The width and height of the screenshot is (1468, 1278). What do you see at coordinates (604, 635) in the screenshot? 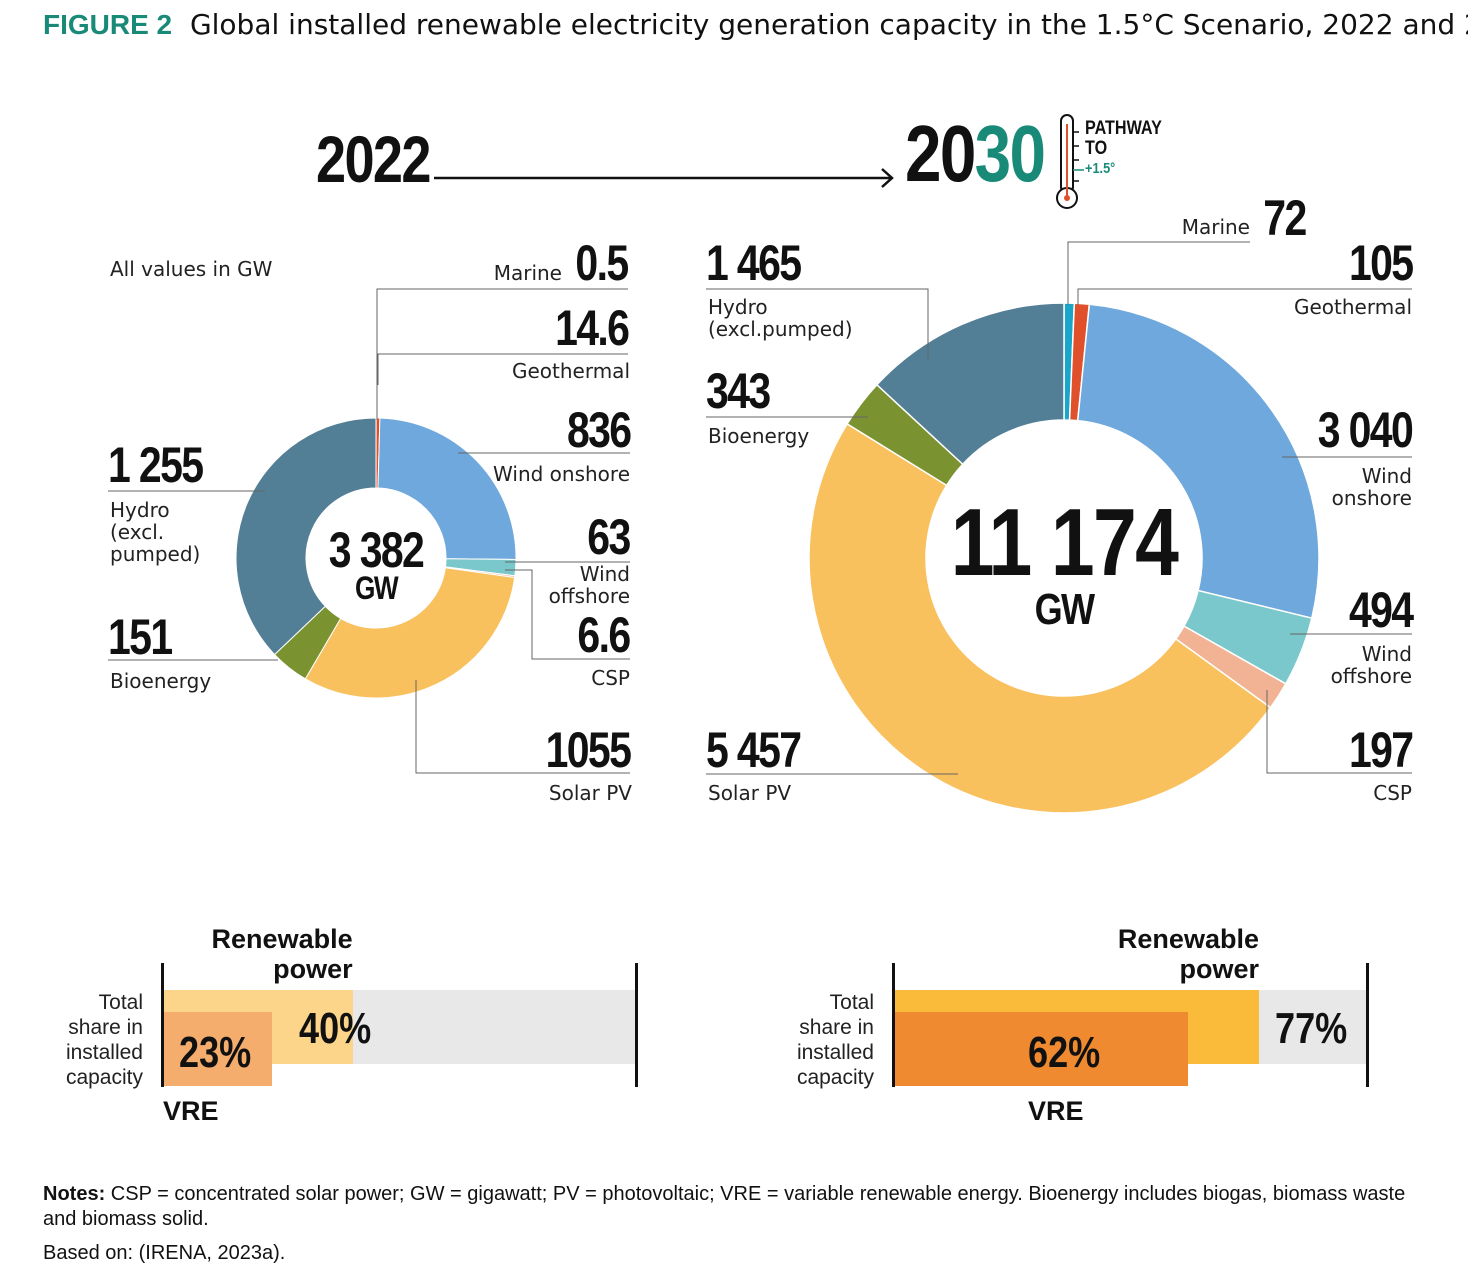
I see `value-2022-csp: 6.6` at bounding box center [604, 635].